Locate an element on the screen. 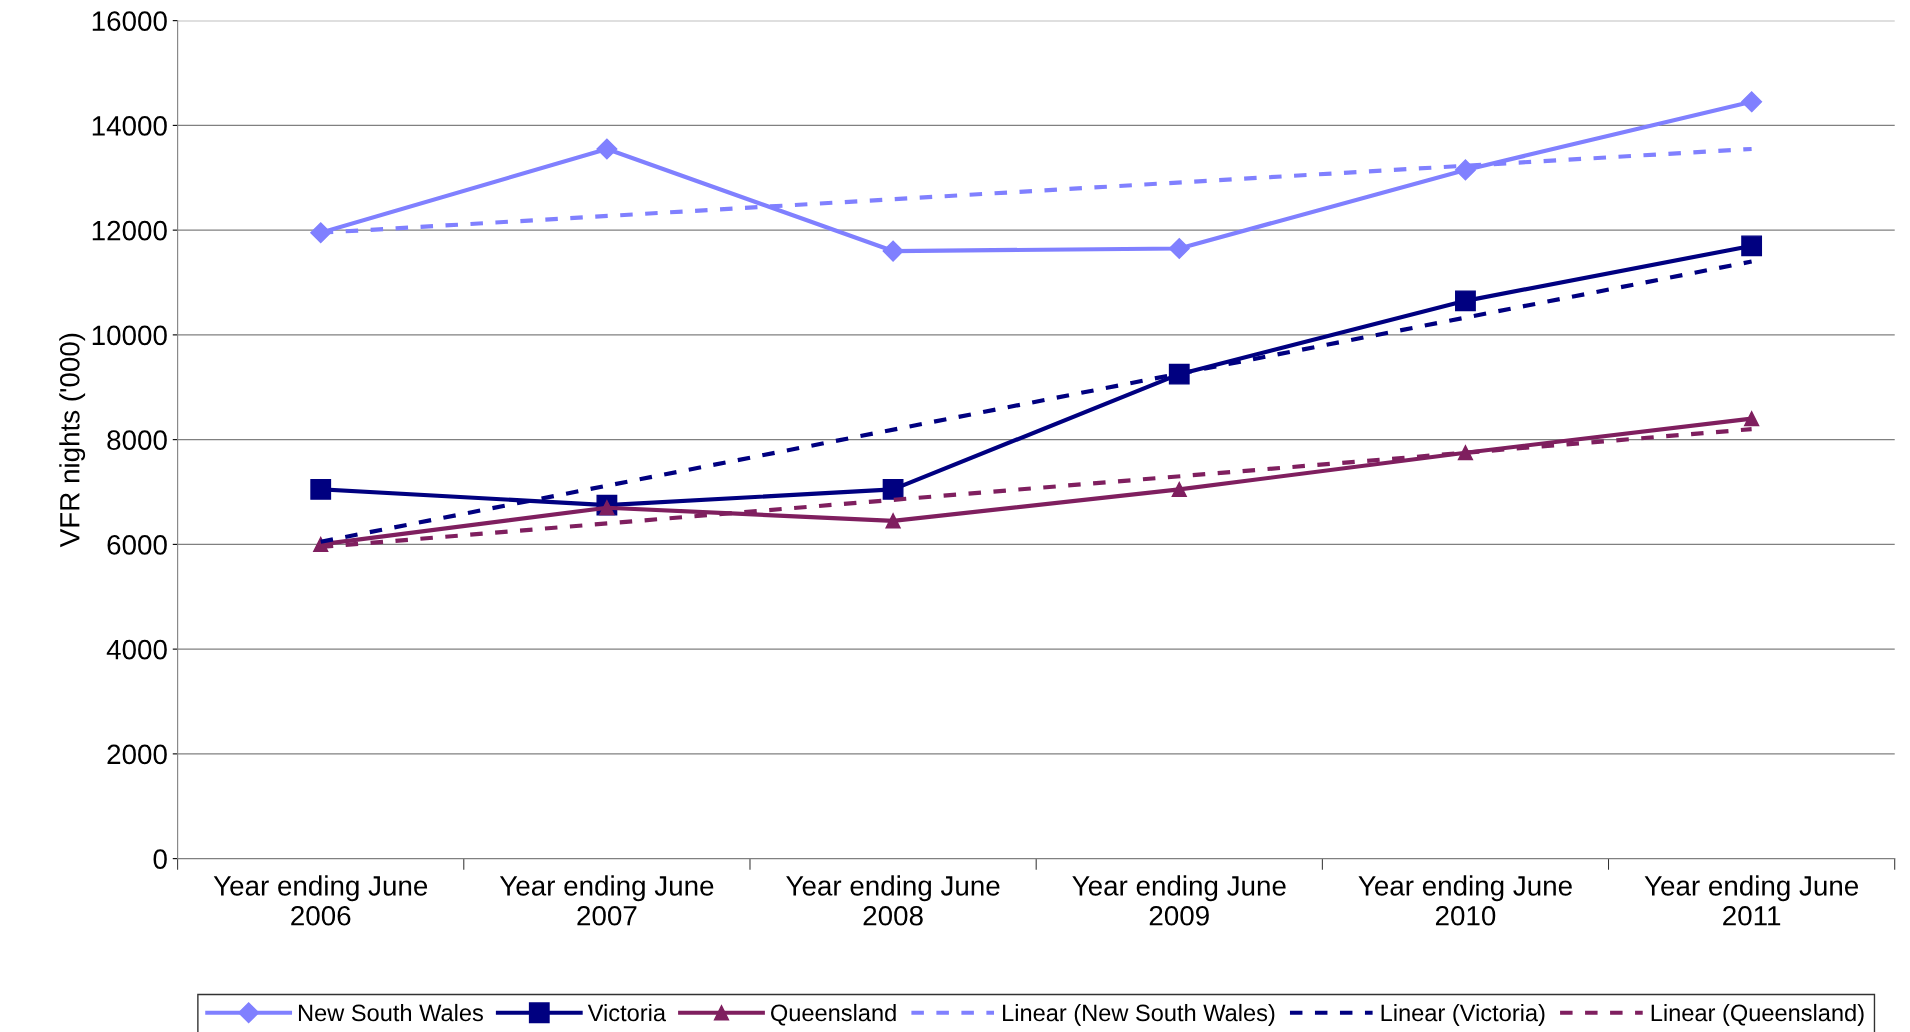  y-tick-label: 10000 is located at coordinates (129, 335).